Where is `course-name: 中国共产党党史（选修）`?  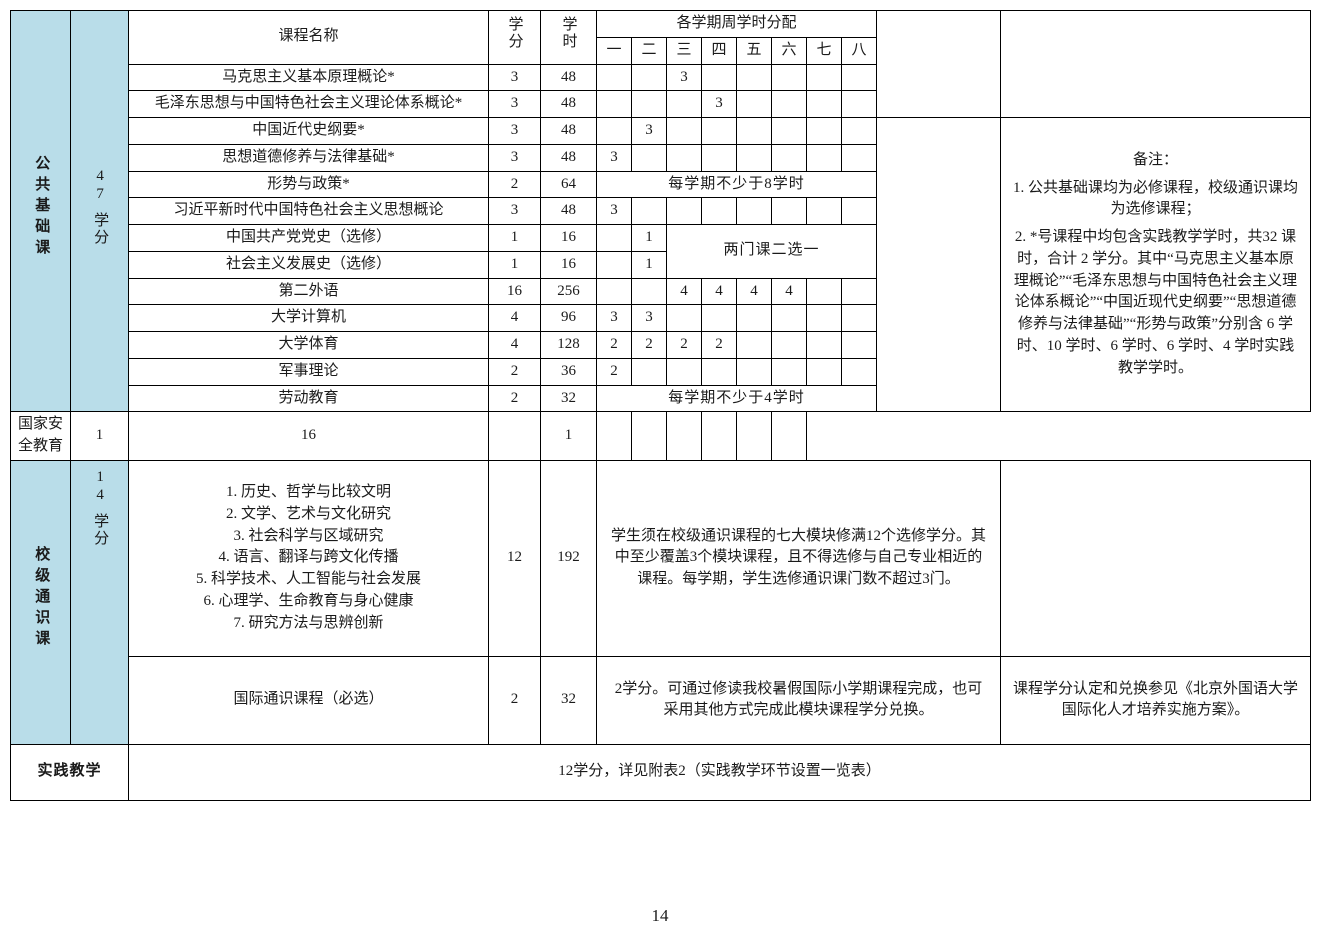
course-name: 中国共产党党史（选修） is located at coordinates (308, 238).